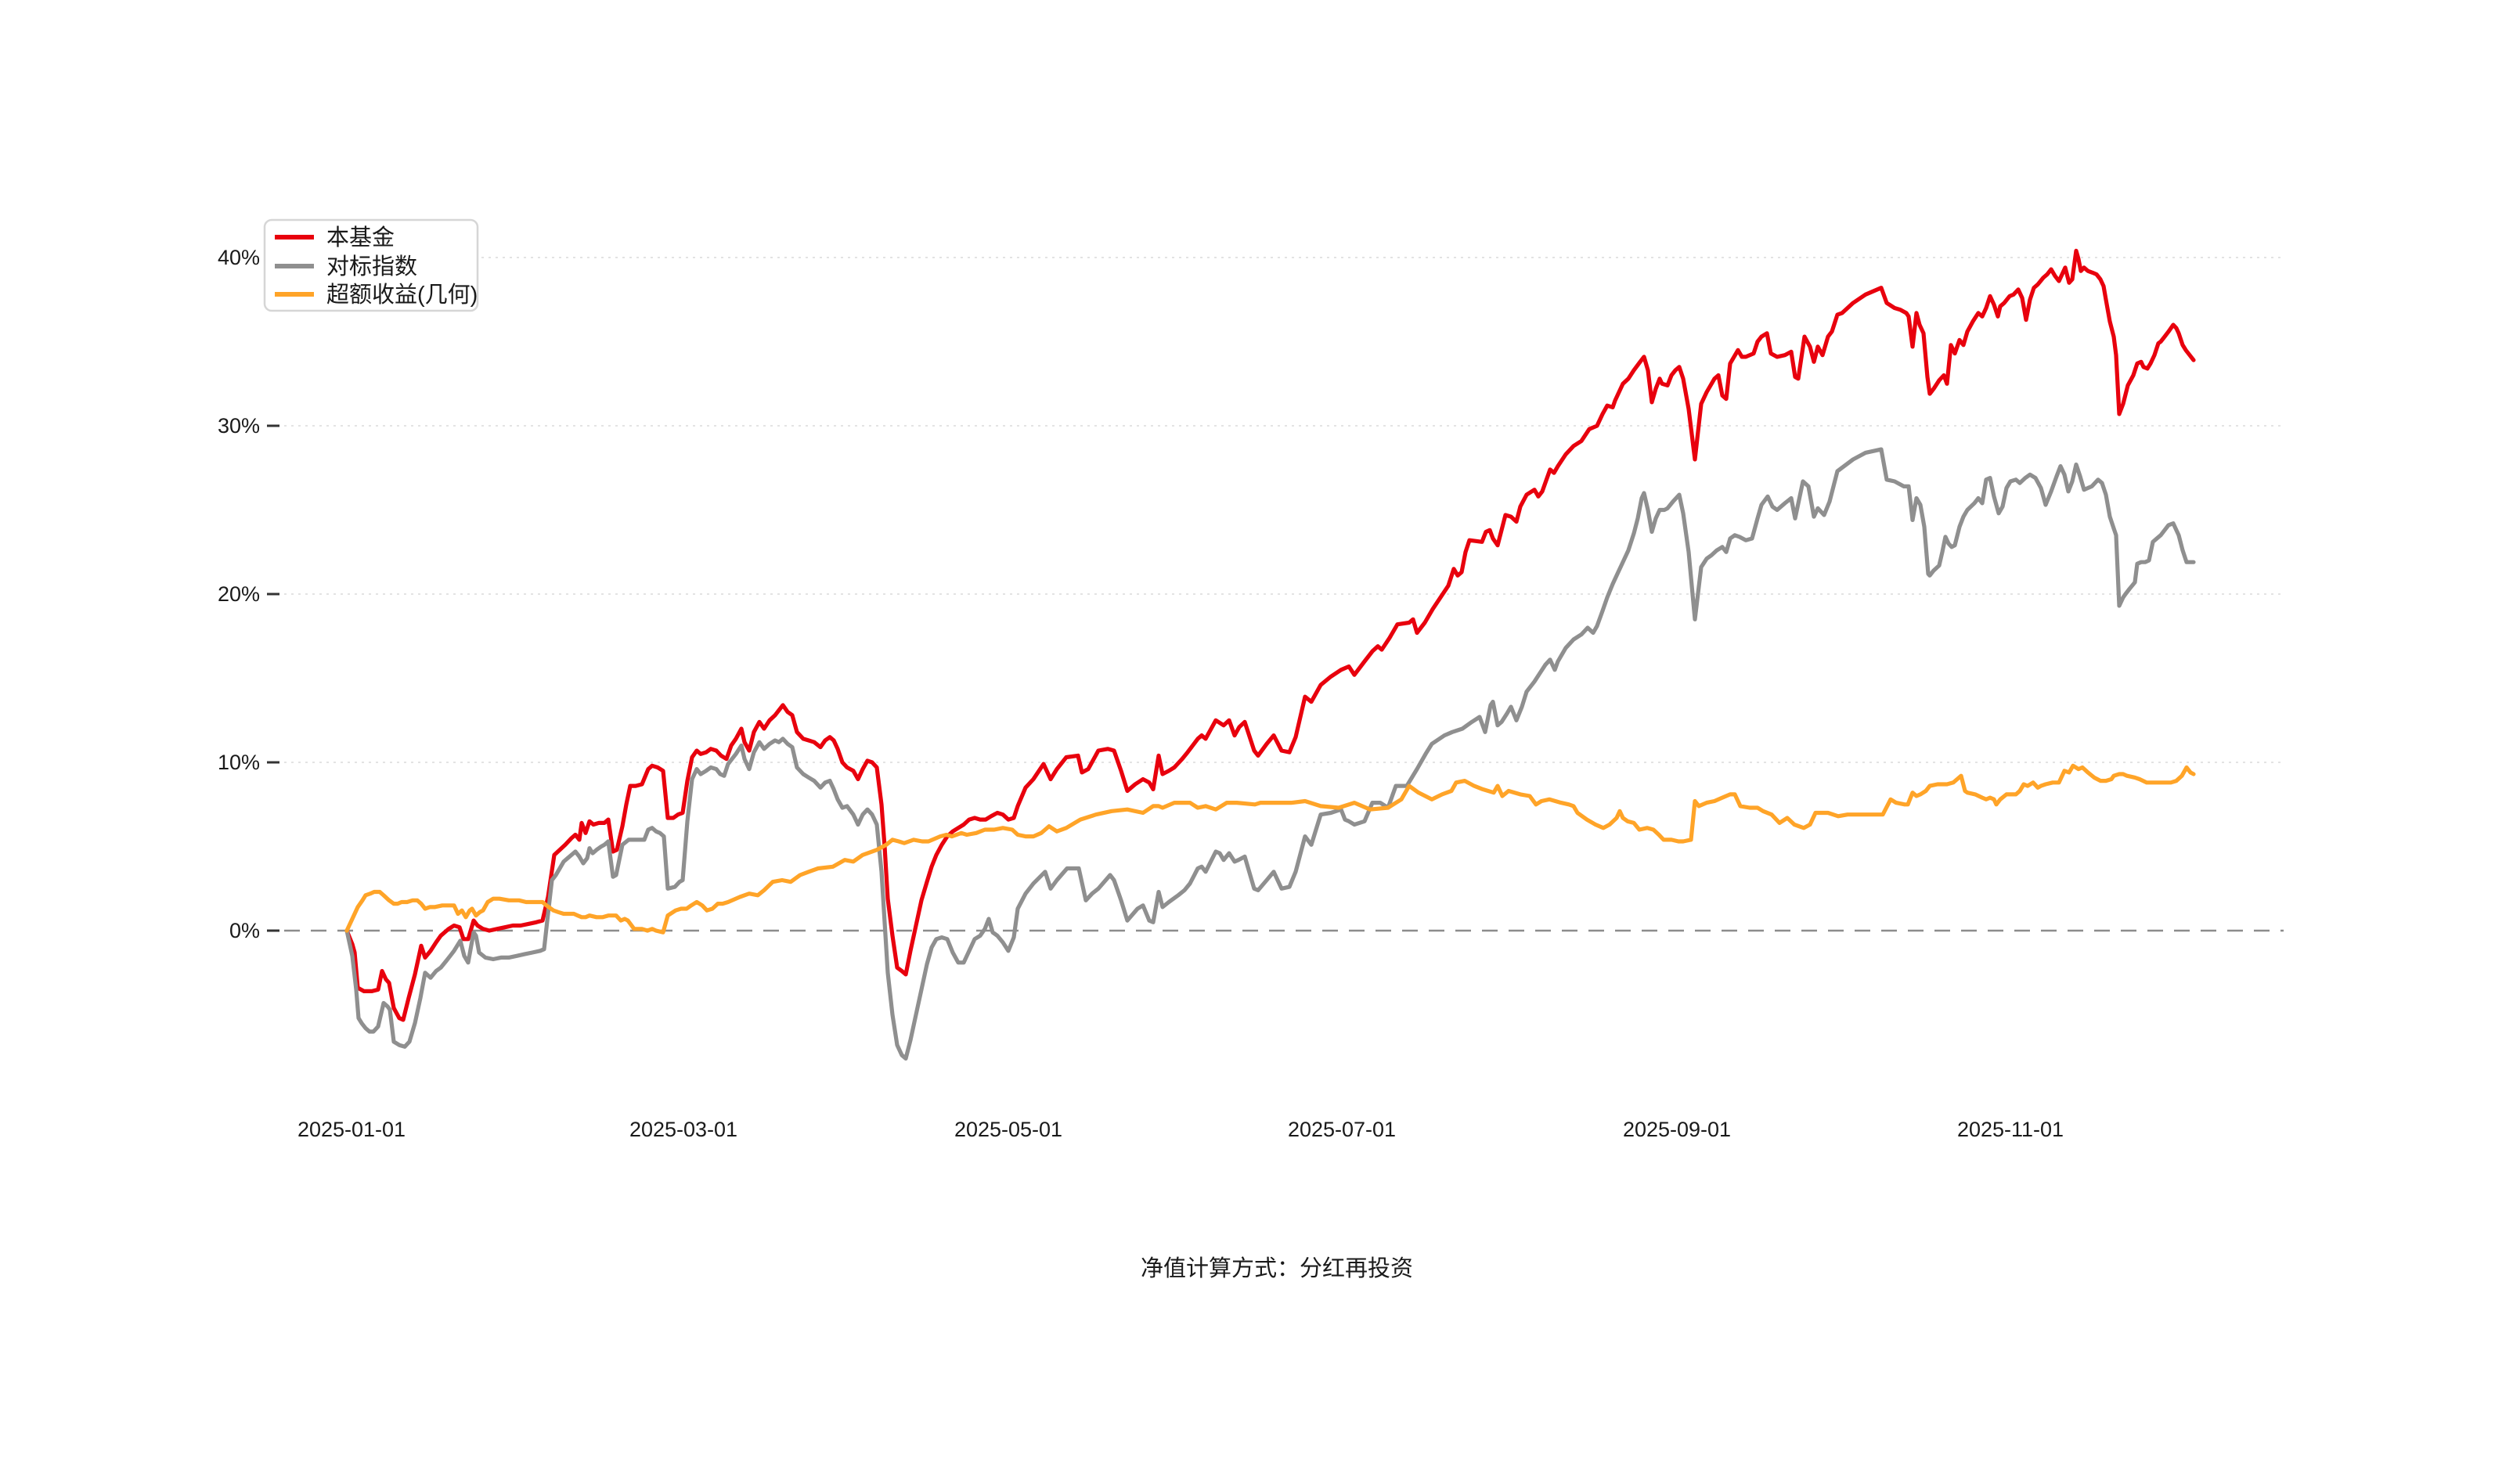  Describe the element at coordinates (683, 1129) in the screenshot. I see `x-tick-label-2025-03-01: 2025-03-01` at that location.